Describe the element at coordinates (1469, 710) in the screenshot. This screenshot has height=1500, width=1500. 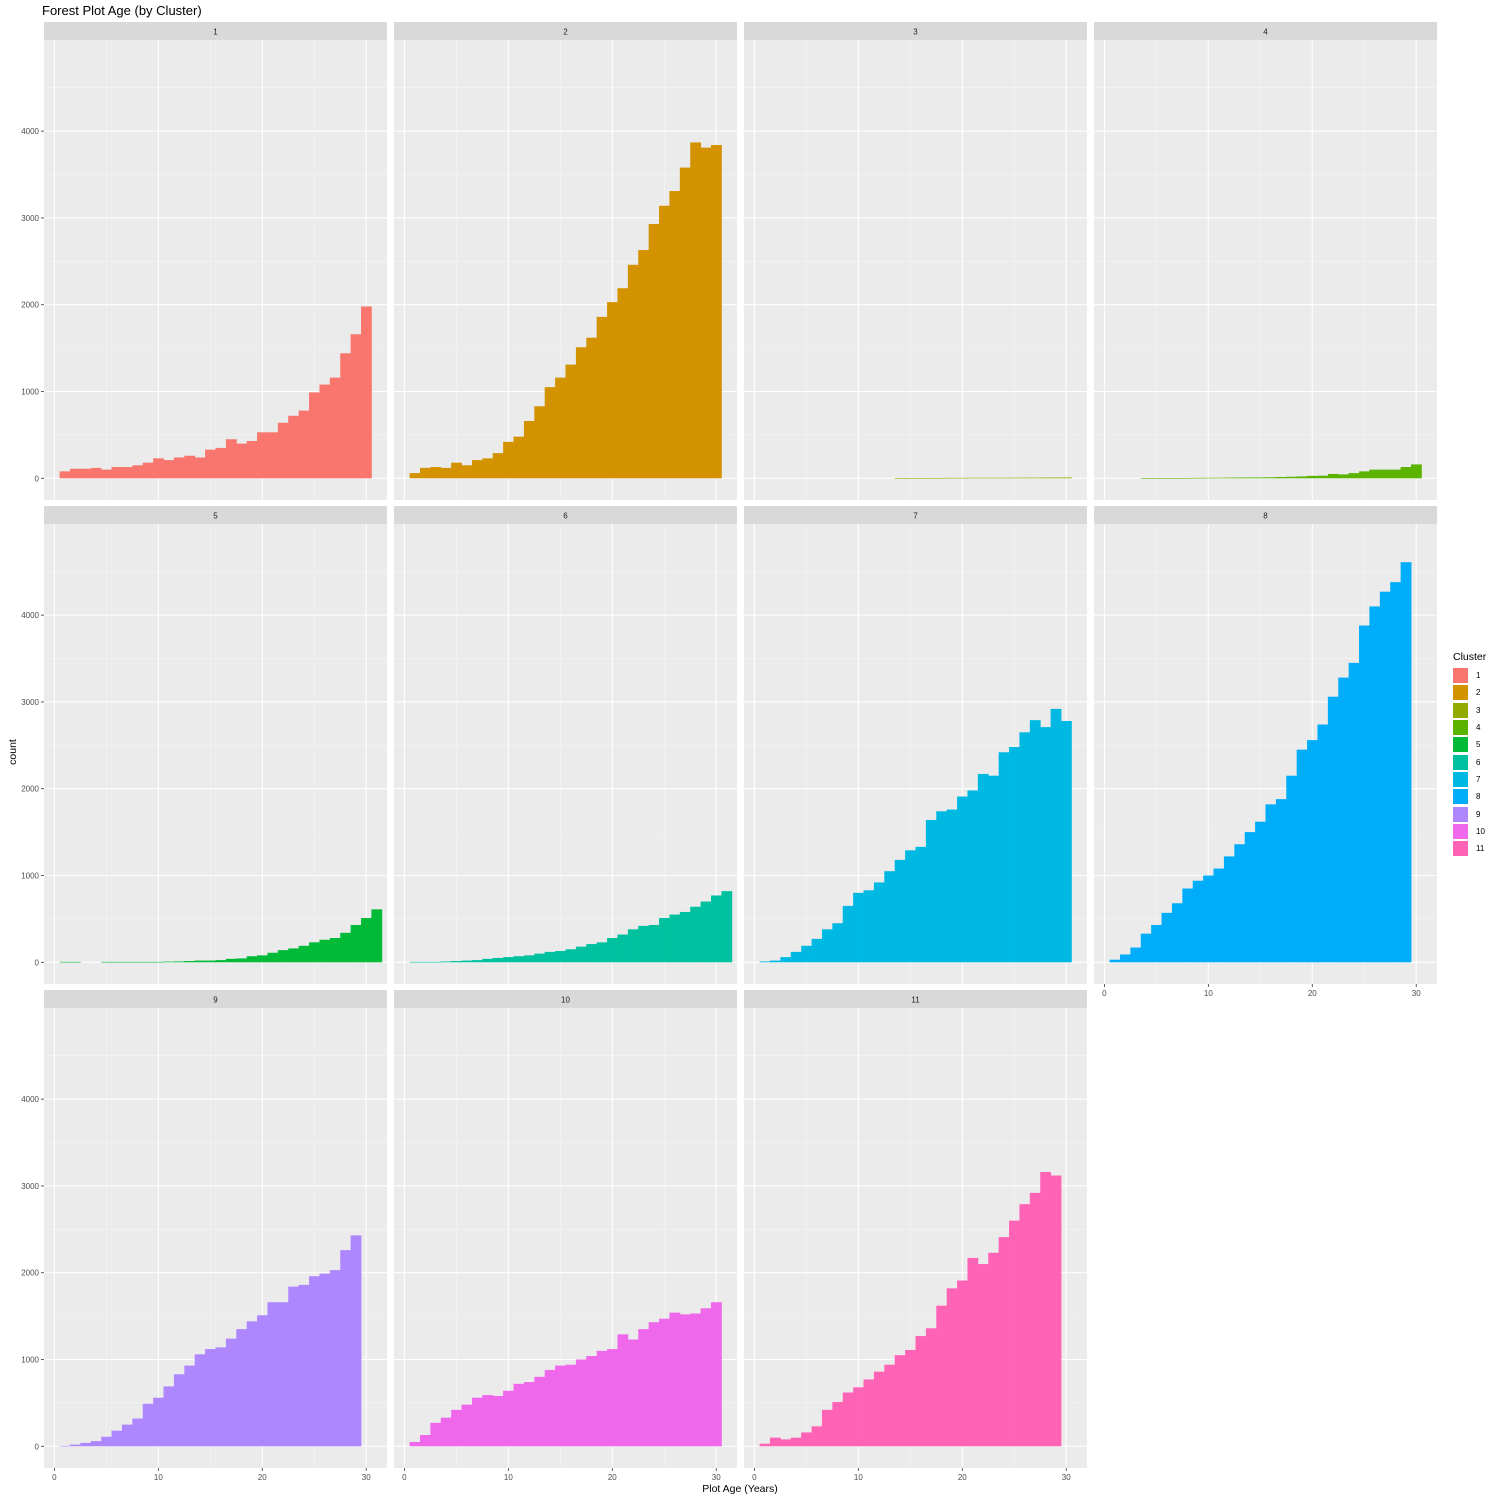
I see `legend-item: 3` at that location.